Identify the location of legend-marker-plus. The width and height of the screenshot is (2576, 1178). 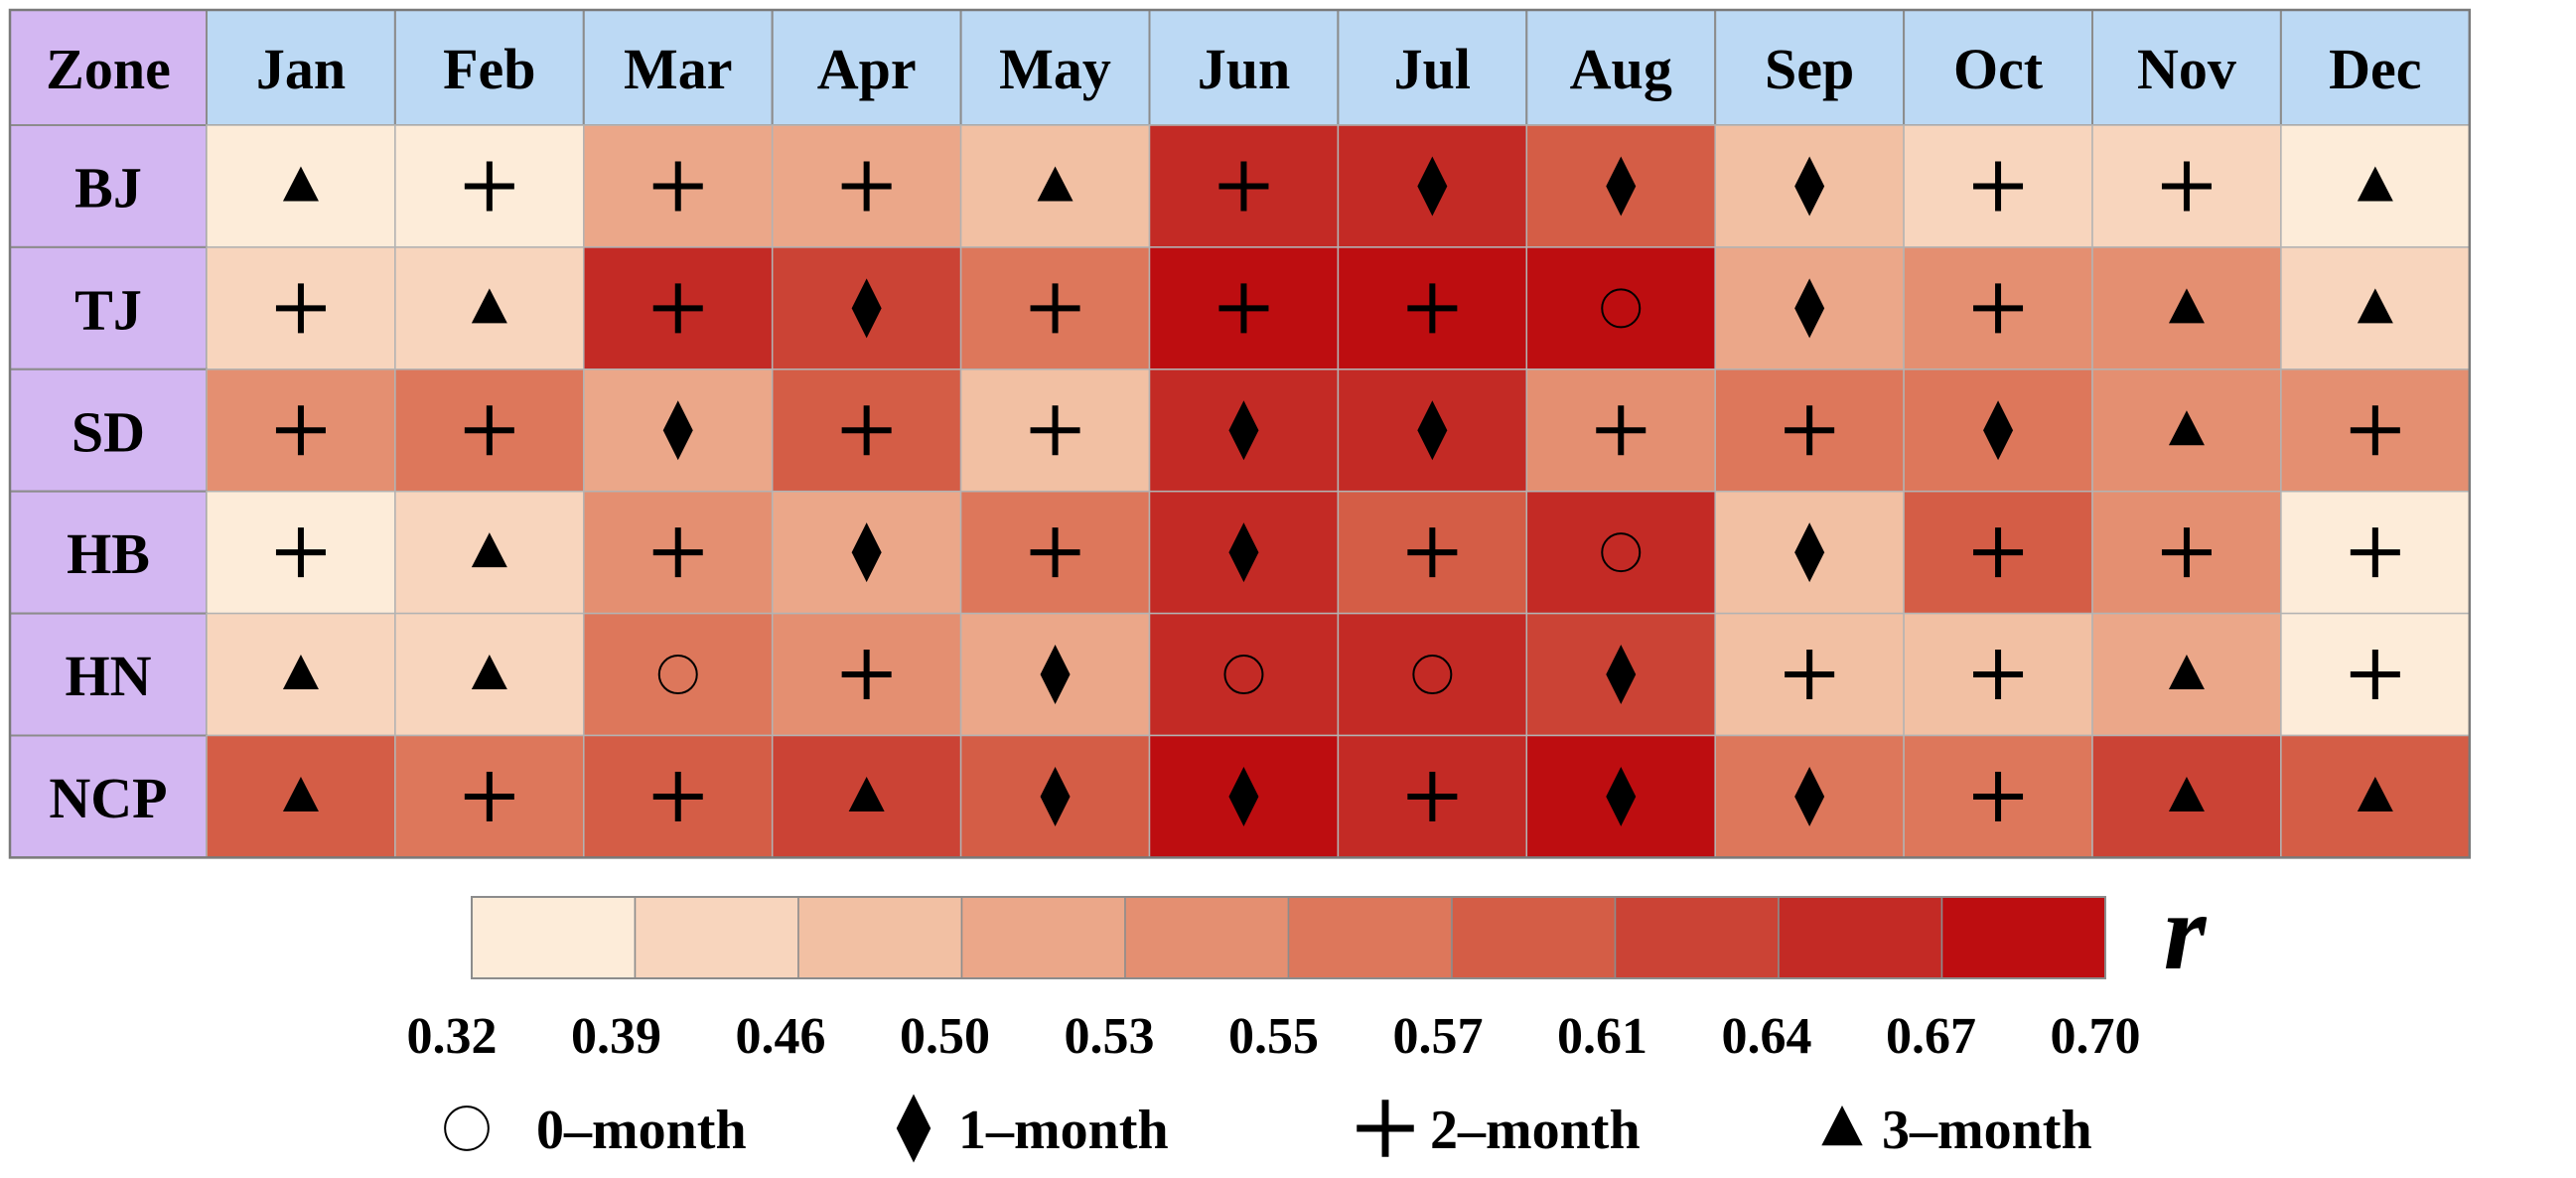
(1385, 1128).